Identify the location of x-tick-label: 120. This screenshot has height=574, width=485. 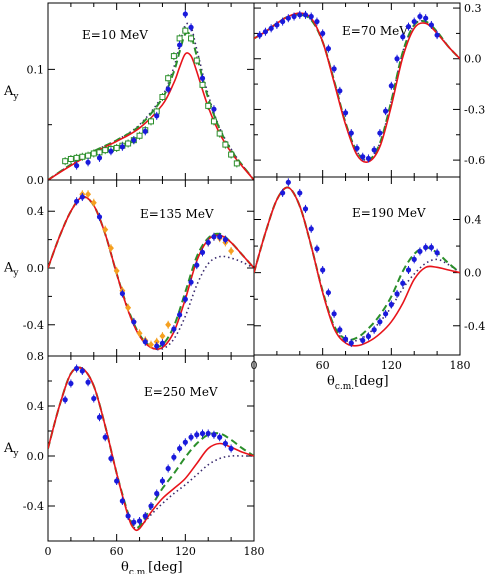
(185, 551).